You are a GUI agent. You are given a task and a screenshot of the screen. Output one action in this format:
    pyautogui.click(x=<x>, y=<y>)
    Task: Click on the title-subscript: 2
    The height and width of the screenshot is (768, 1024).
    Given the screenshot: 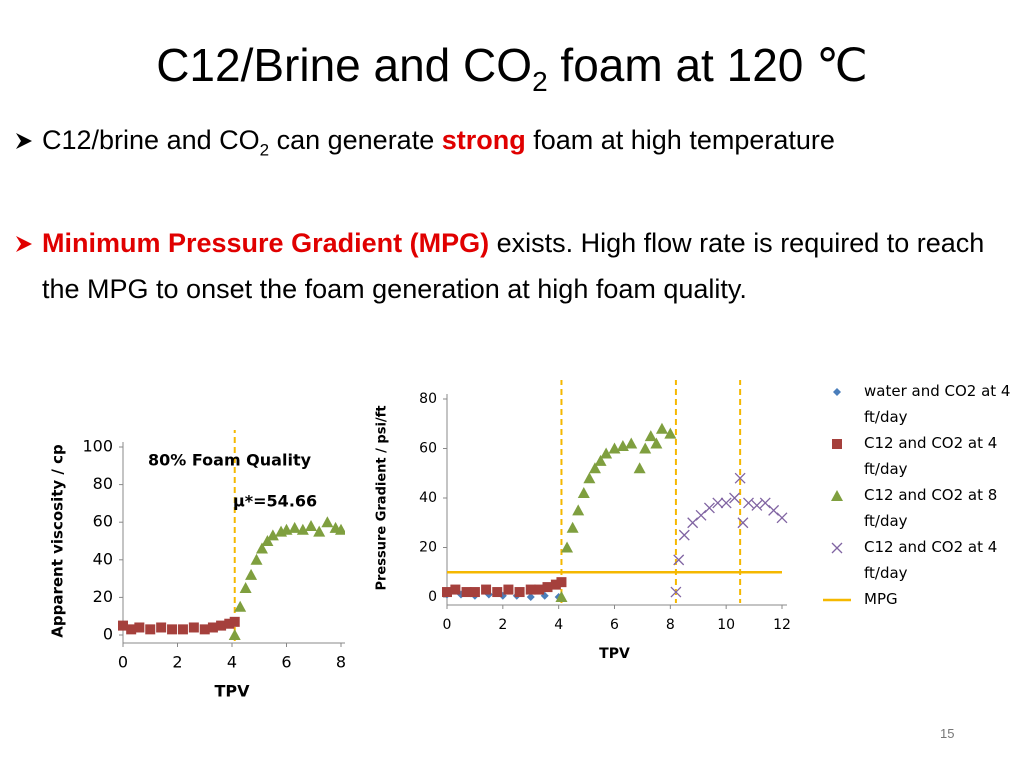 What is the action you would take?
    pyautogui.click(x=540, y=82)
    